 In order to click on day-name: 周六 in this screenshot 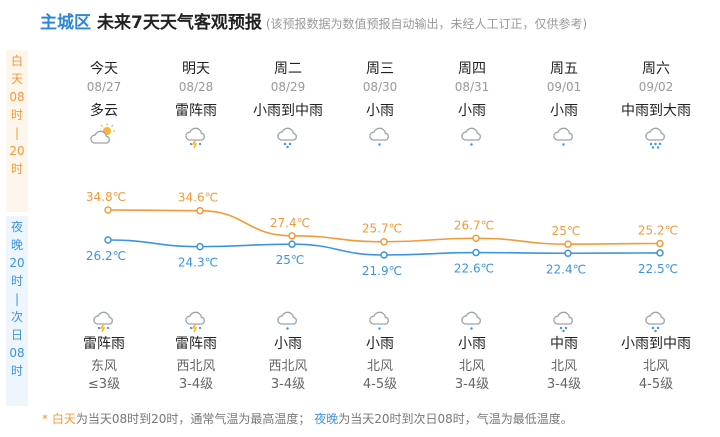, I will do `click(656, 69)`.